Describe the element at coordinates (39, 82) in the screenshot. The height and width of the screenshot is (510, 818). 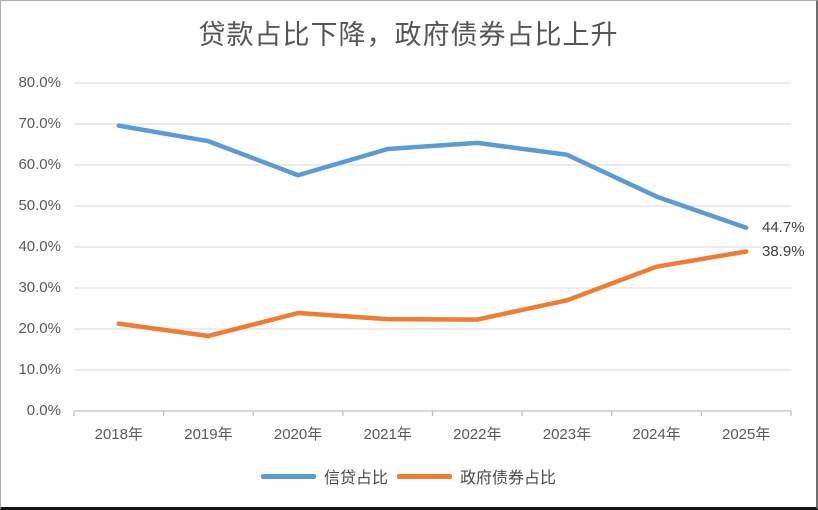
I see `y-tick-label: 80.0%` at that location.